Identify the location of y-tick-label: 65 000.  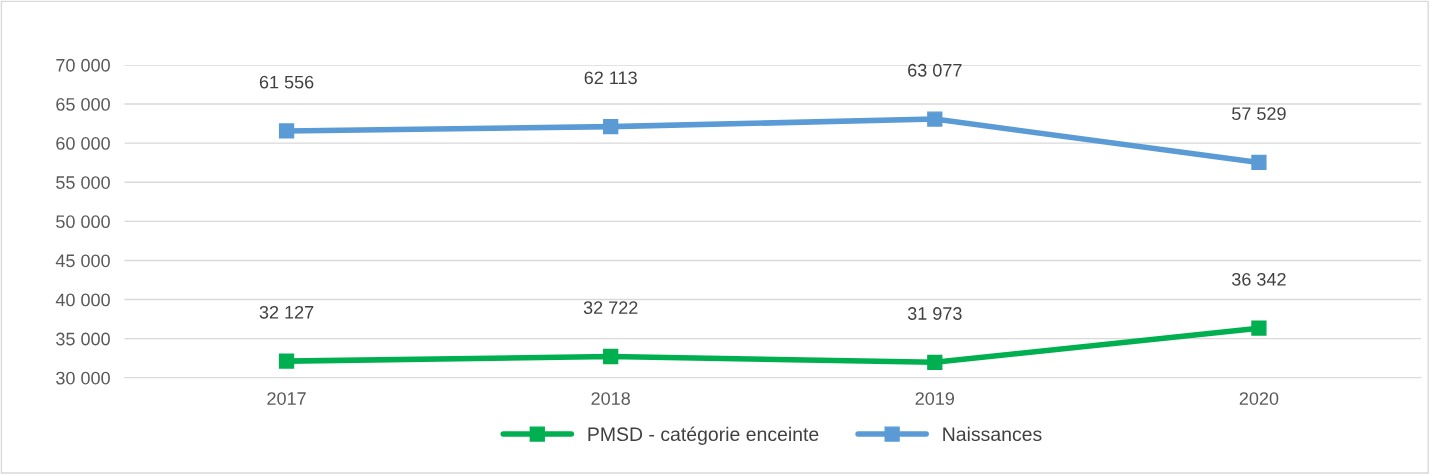
(83, 104).